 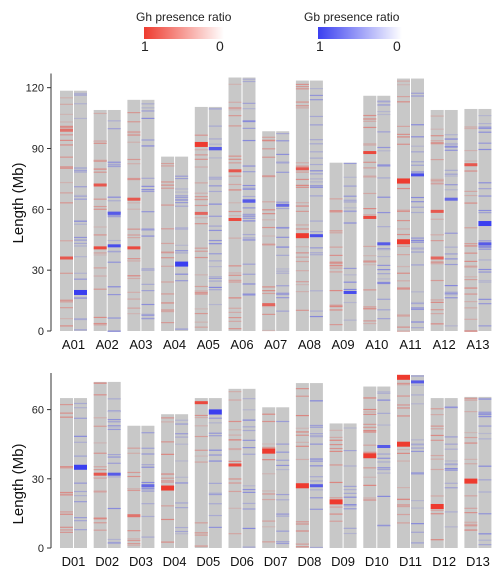 I want to click on high-presence-band-gh, so click(x=269, y=451).